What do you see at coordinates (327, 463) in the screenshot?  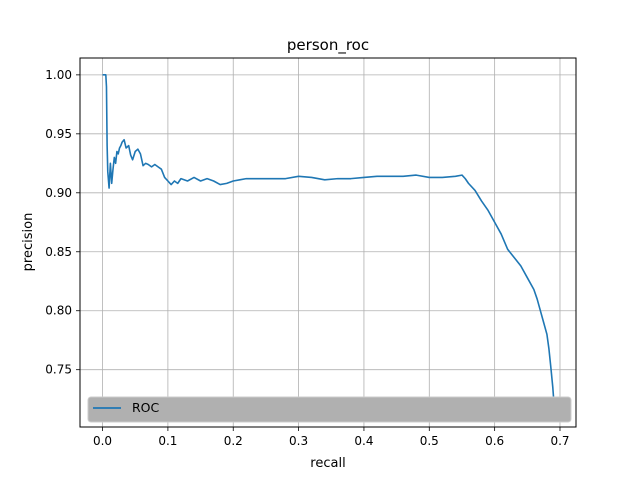 I see `x-axis-label: recall` at bounding box center [327, 463].